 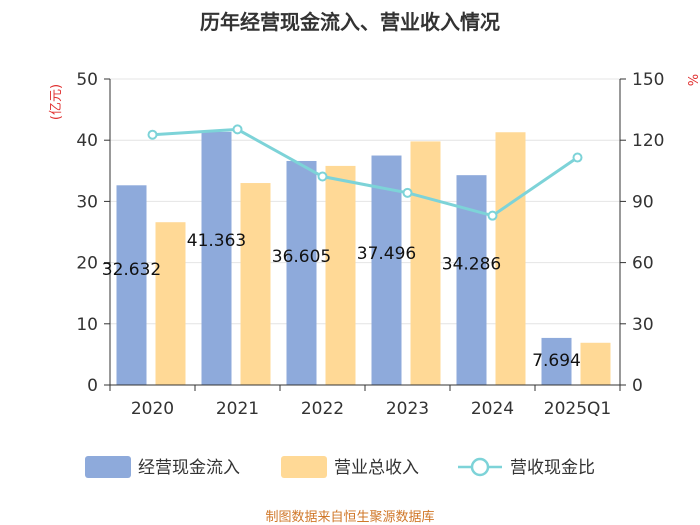 I want to click on legend-swatch-revenue, so click(x=304, y=467).